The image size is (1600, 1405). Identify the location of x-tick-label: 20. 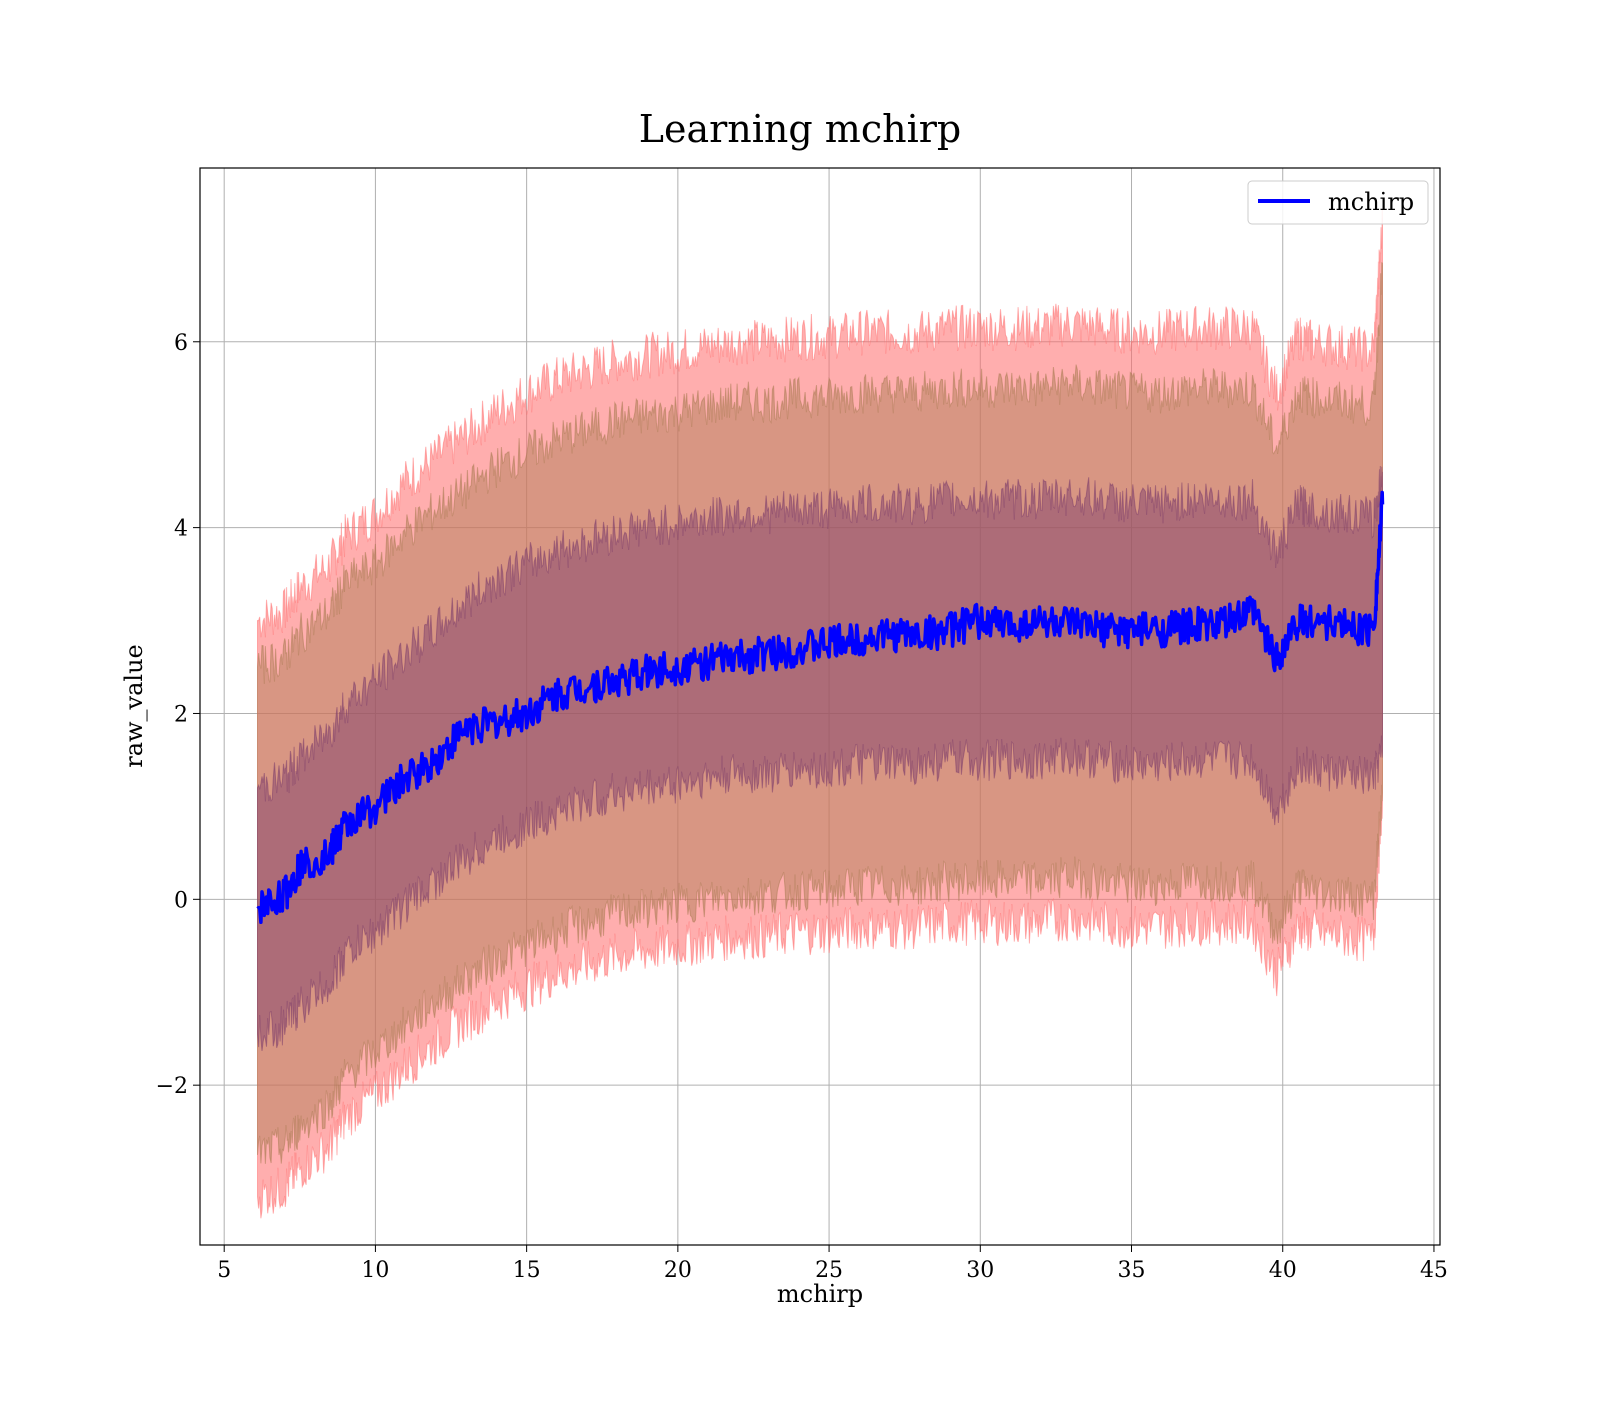
(678, 1270).